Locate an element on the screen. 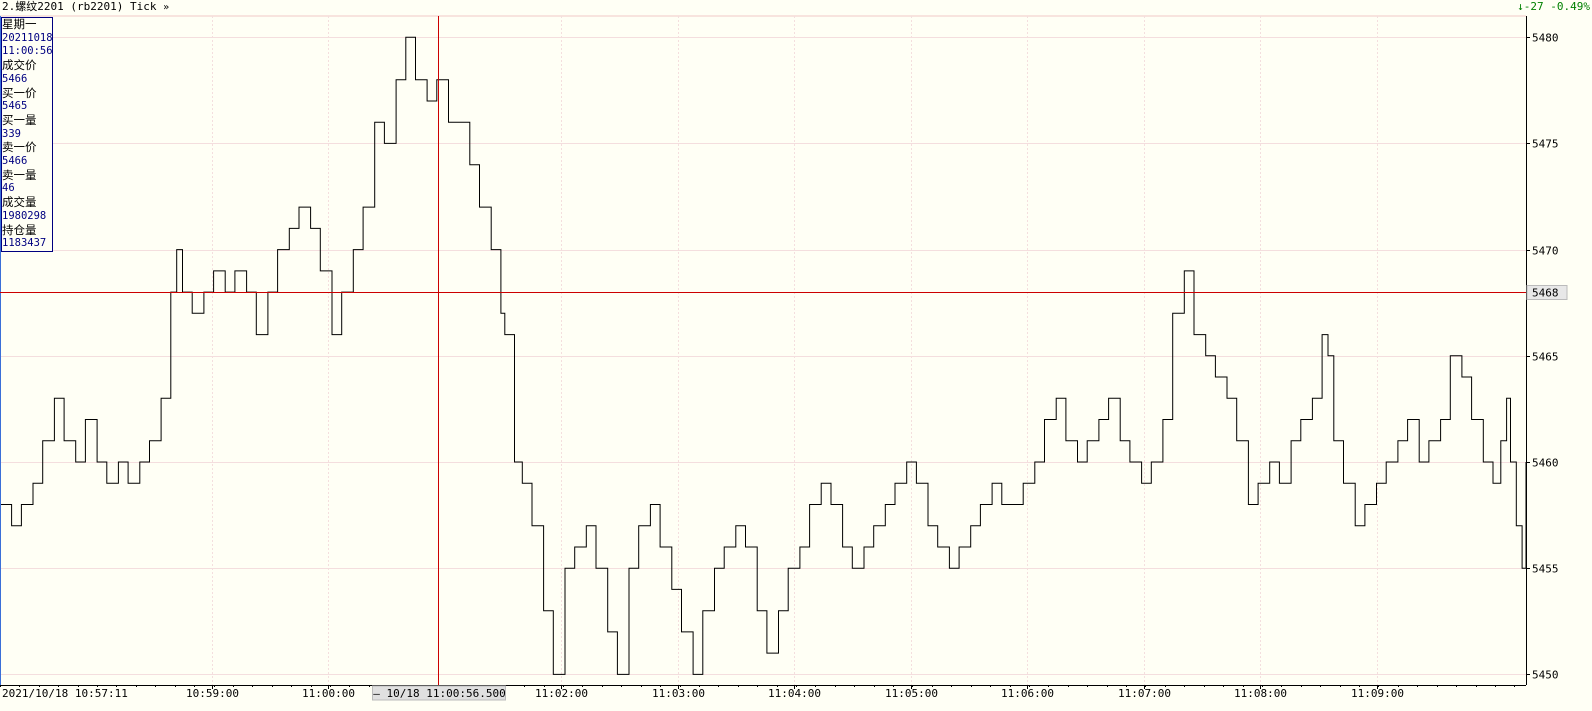 The height and width of the screenshot is (711, 1592). price-change: ↓-27 -0.49% is located at coordinates (1553, 7).